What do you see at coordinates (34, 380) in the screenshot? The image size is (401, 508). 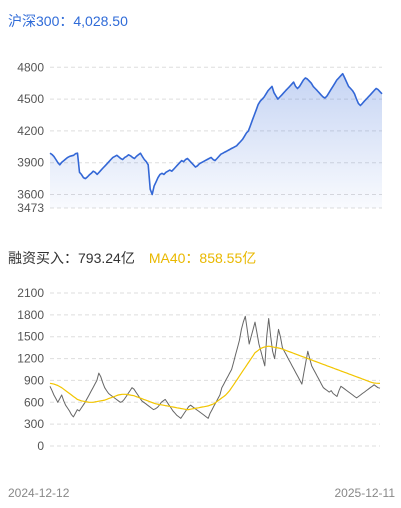 I see `financing-tick-label: 900` at bounding box center [34, 380].